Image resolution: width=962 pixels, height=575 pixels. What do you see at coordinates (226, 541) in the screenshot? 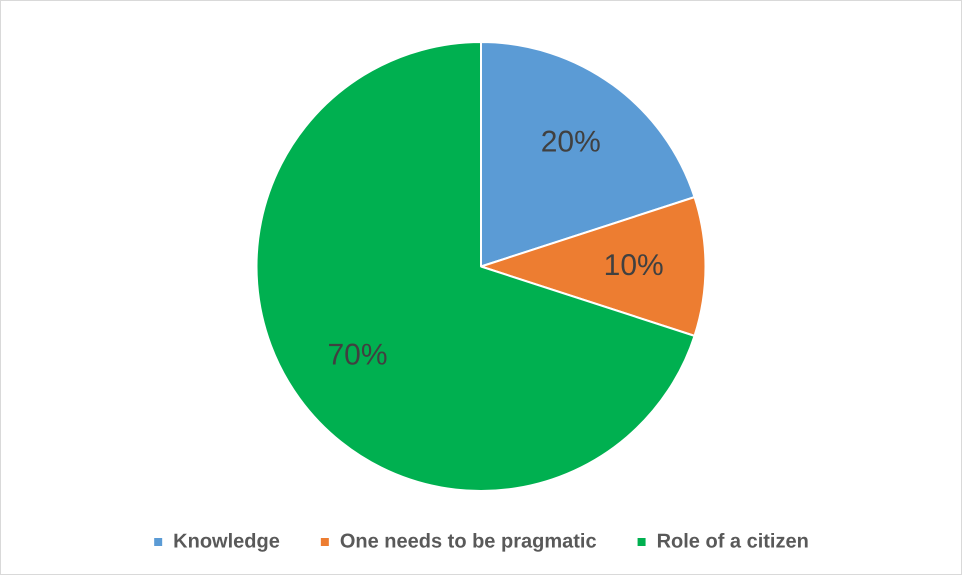
I see `legend-label: Knowledge` at bounding box center [226, 541].